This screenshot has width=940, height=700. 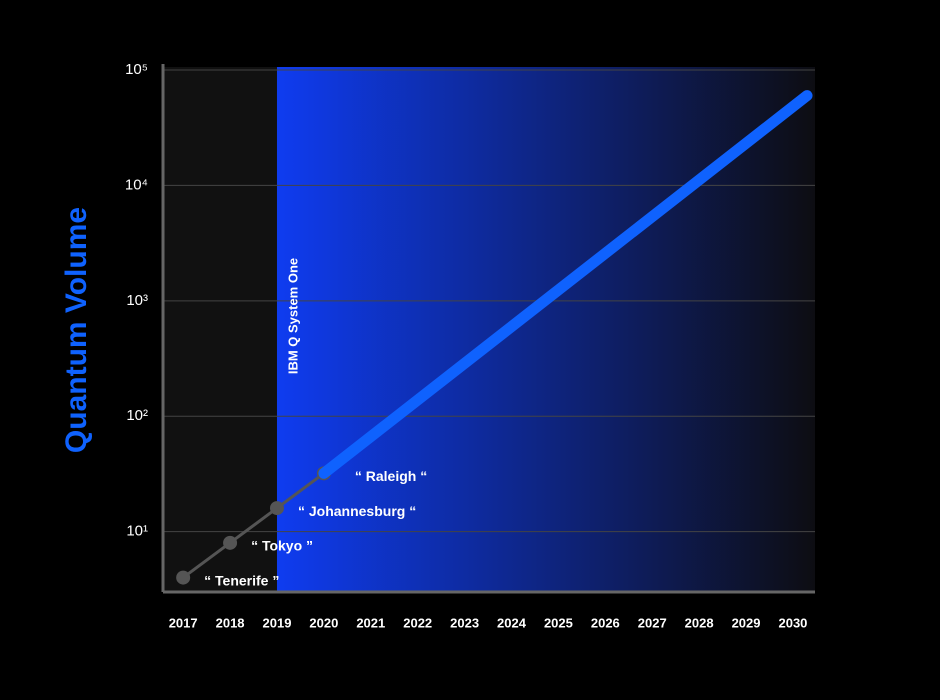 I want to click on point-label: “ Johannesburg “, so click(x=357, y=511).